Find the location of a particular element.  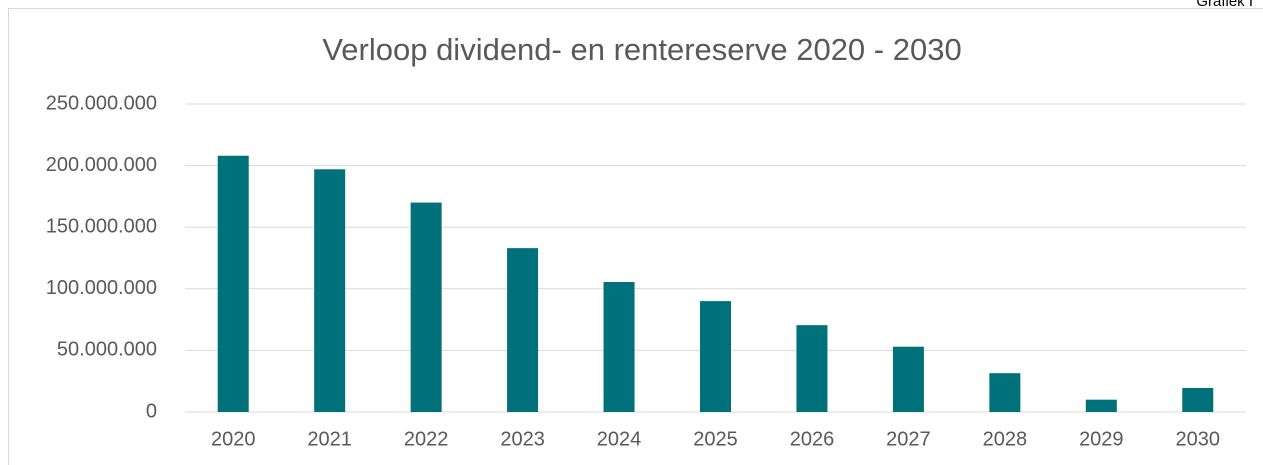

x-tick-label: 2021 is located at coordinates (329, 439).